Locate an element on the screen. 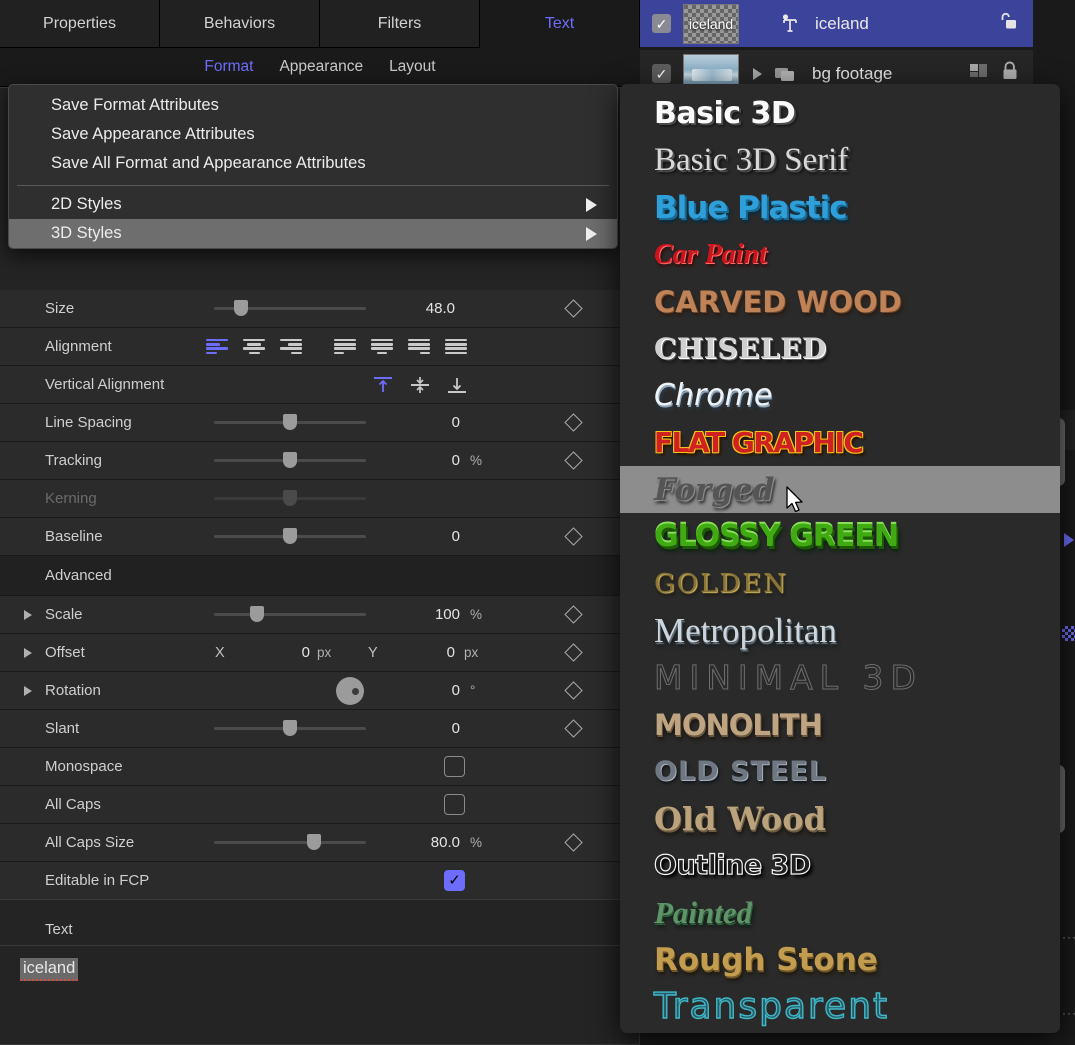 This screenshot has height=1045, width=1075. text-input-area: iceland is located at coordinates (319, 992).